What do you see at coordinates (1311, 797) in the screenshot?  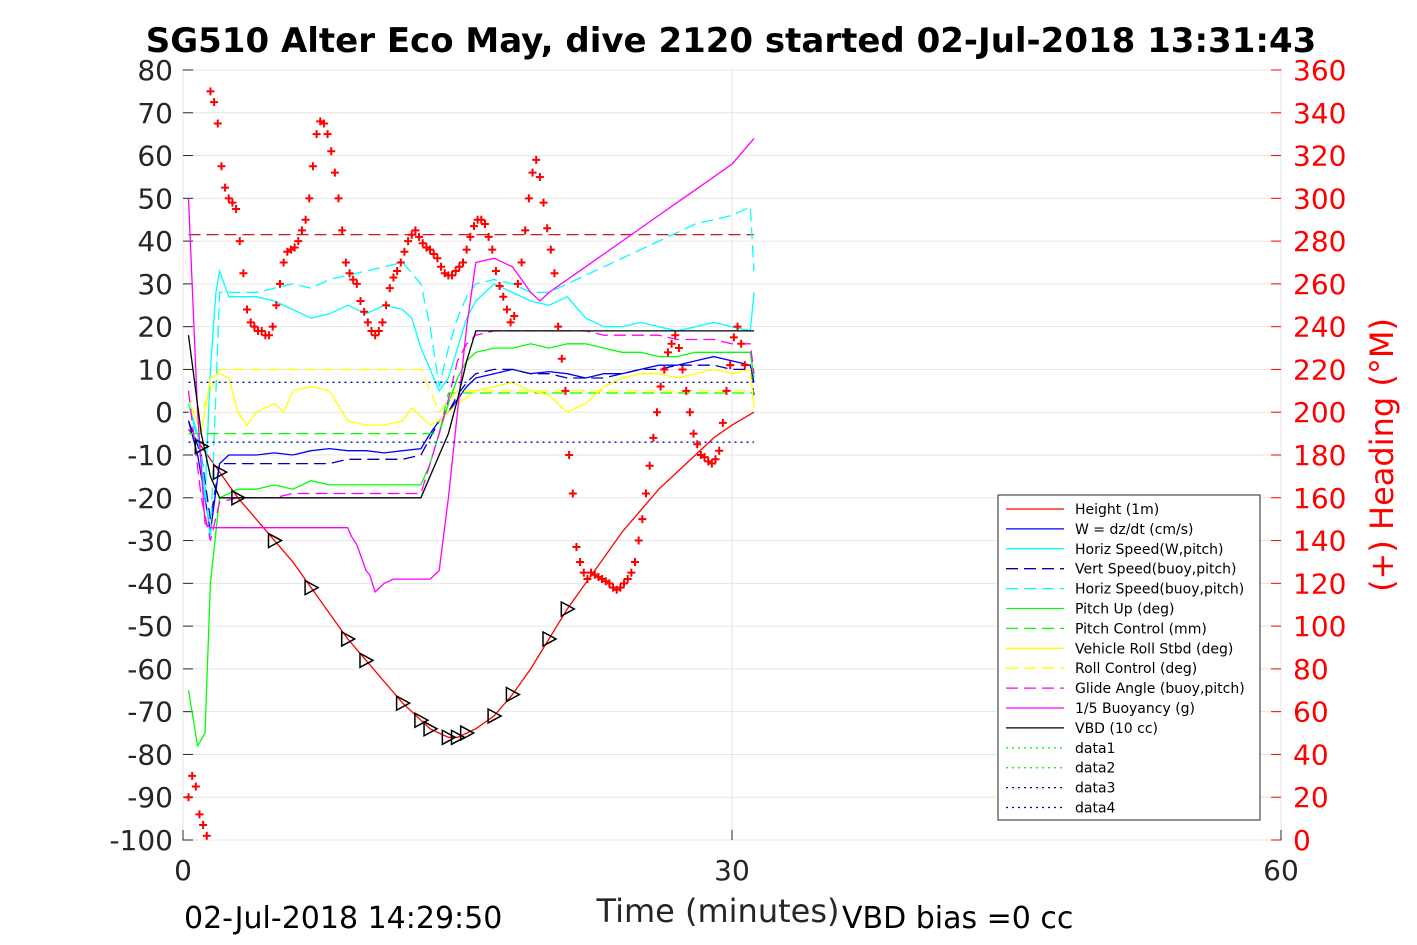 I see `right-tick-label: 20` at bounding box center [1311, 797].